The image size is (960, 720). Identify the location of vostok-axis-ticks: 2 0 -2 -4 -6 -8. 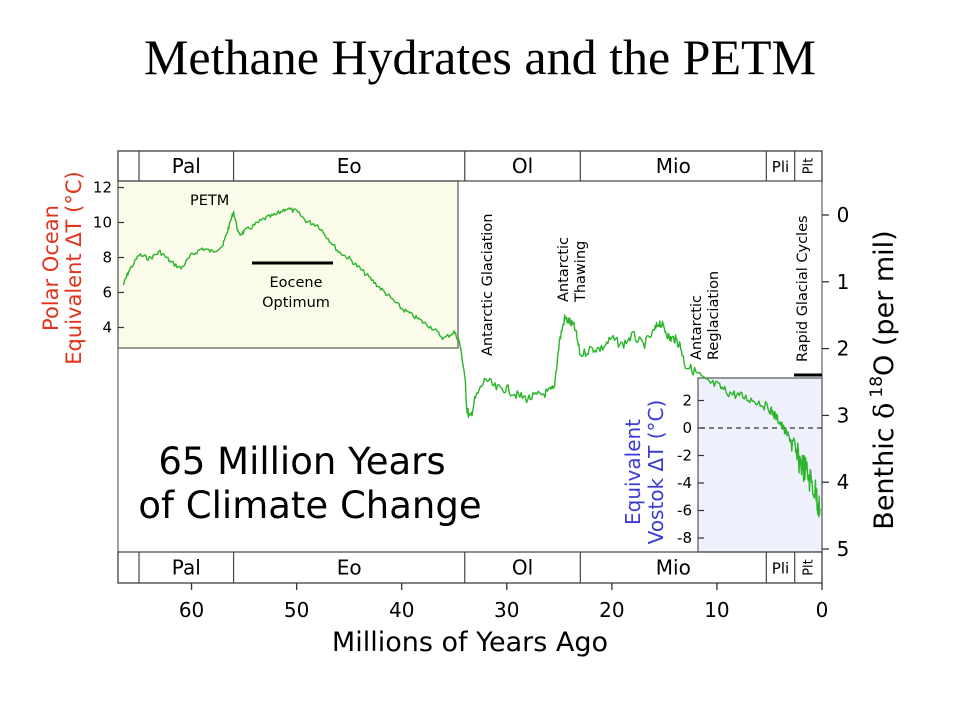
(690, 469).